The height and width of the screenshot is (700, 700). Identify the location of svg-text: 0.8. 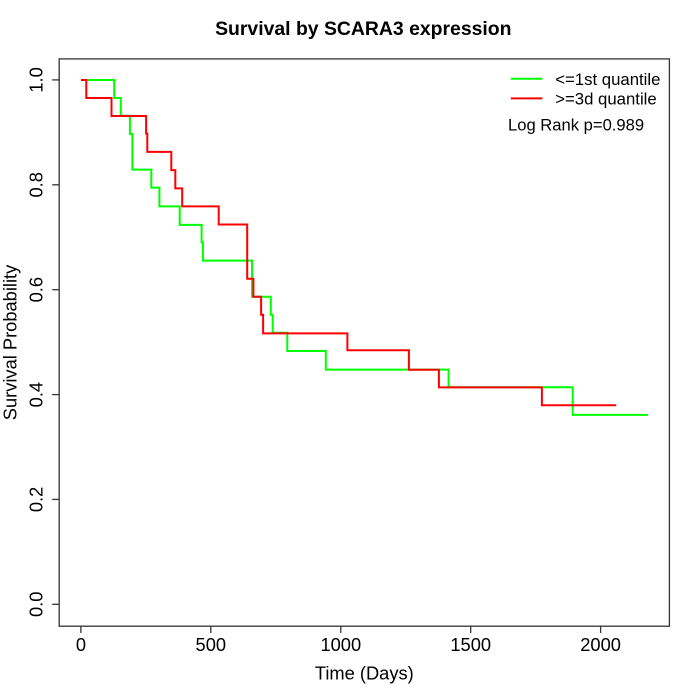
(35, 184).